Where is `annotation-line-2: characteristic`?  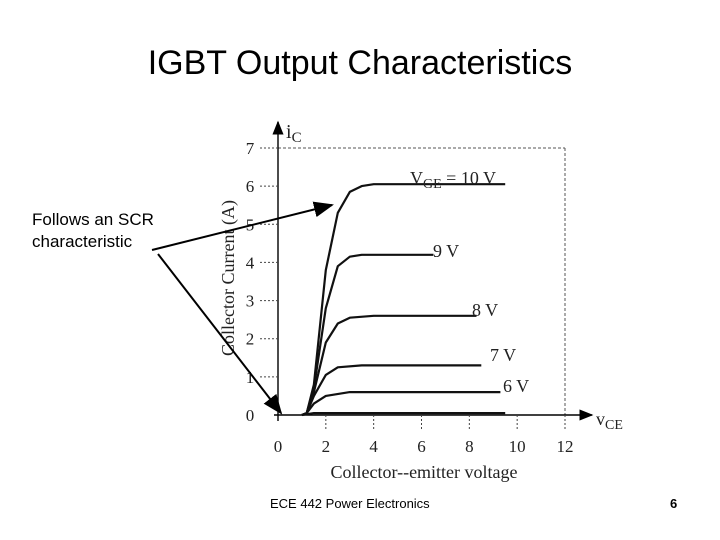
annotation-line-2: characteristic is located at coordinates (82, 241).